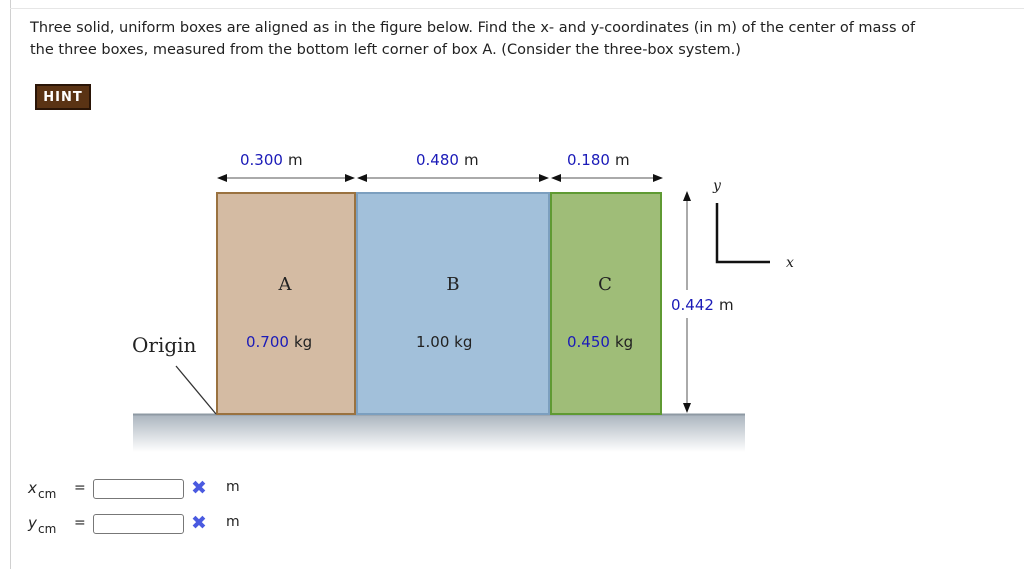 Image resolution: width=1024 pixels, height=569 pixels. I want to click on box-b-label: B, so click(452, 284).